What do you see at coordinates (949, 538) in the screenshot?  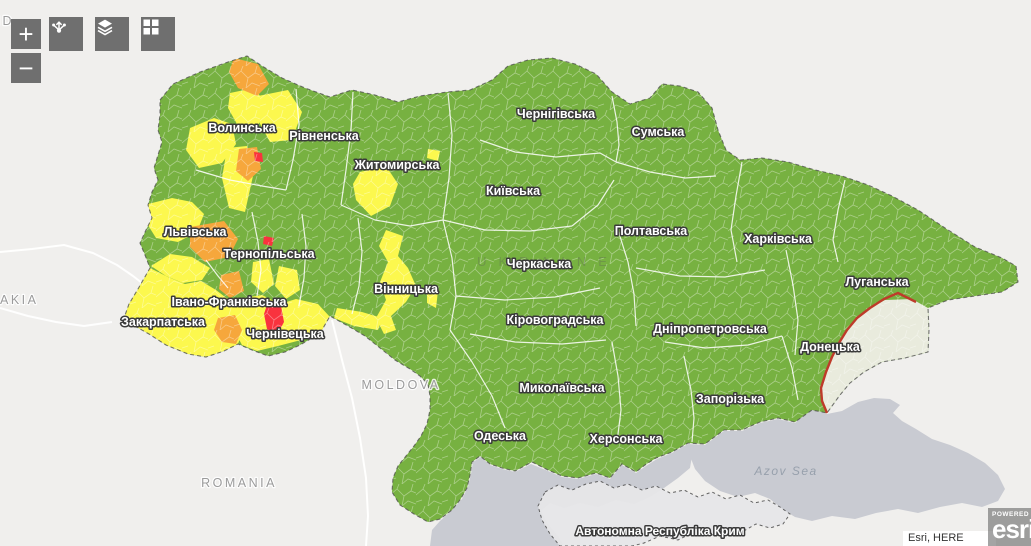 I see `map-attribution: Esri, HERE` at bounding box center [949, 538].